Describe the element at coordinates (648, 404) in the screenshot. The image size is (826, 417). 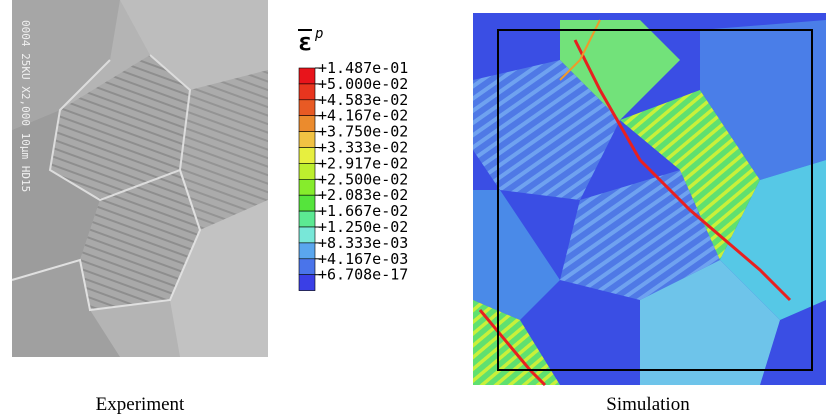
I see `caption: Simulation` at that location.